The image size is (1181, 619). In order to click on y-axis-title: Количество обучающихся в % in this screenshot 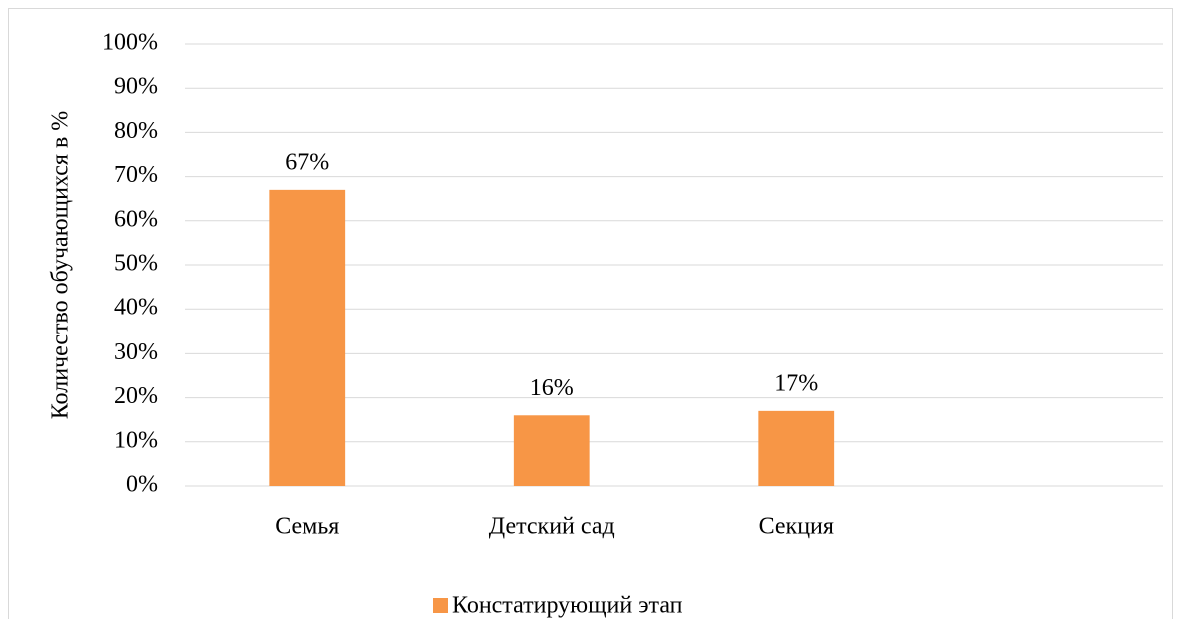, I will do `click(61, 265)`.